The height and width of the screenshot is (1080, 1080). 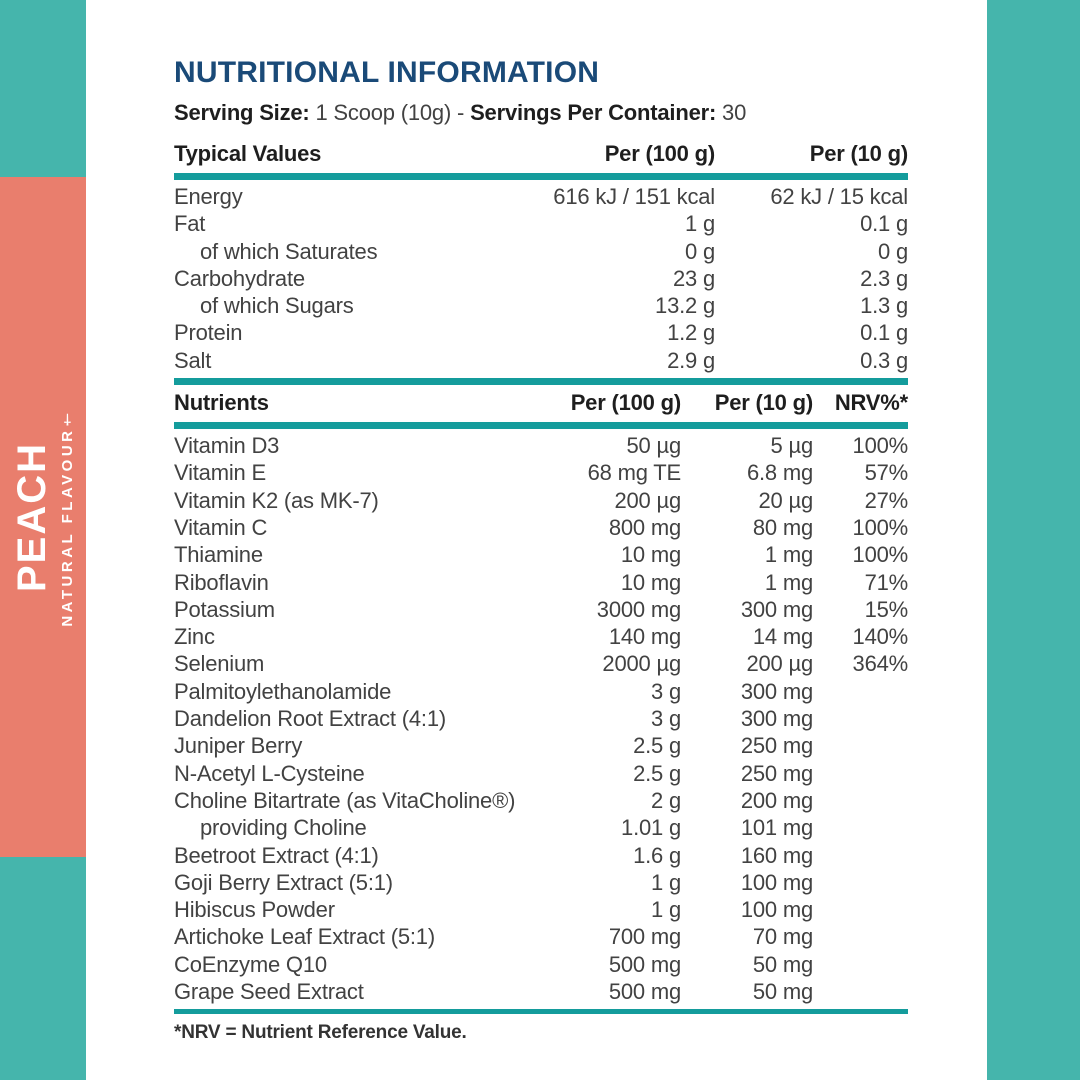 What do you see at coordinates (884, 224) in the screenshot?
I see `per-10g-value: 0.1 g` at bounding box center [884, 224].